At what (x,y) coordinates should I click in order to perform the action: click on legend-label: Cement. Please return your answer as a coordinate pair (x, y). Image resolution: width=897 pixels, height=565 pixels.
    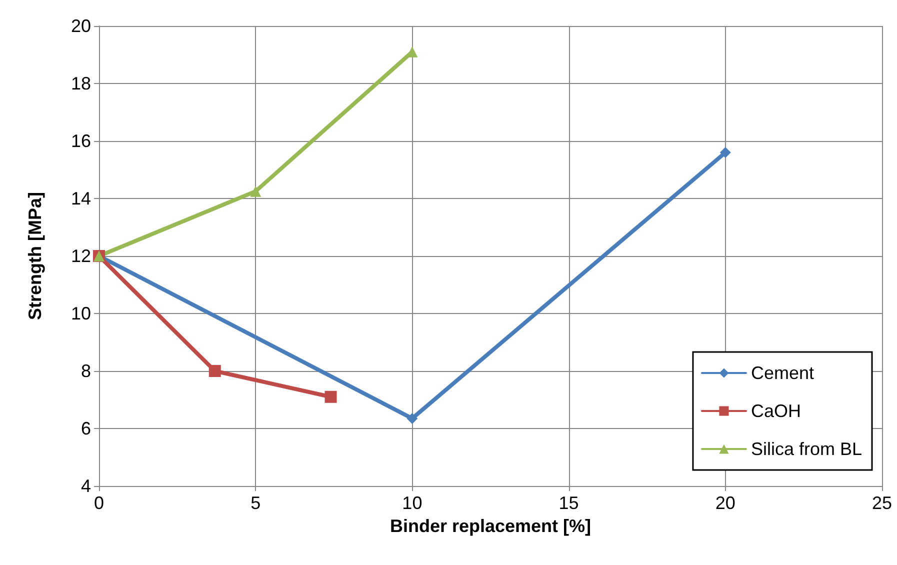
    Looking at the image, I should click on (782, 373).